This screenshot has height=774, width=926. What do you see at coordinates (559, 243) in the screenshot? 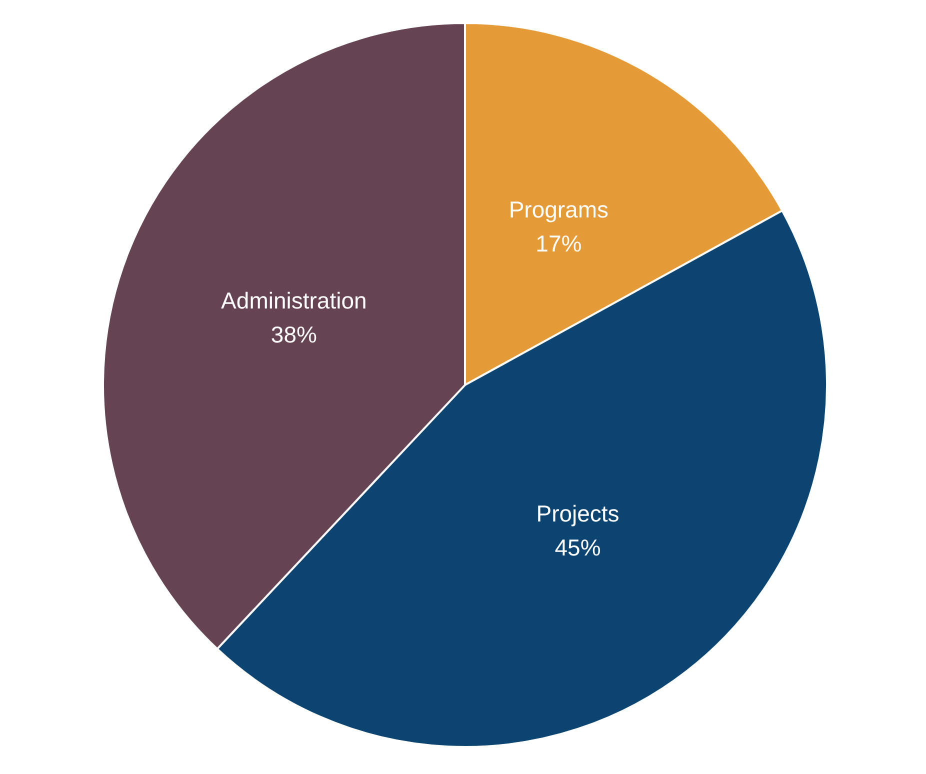
I see `data-label: 17%` at bounding box center [559, 243].